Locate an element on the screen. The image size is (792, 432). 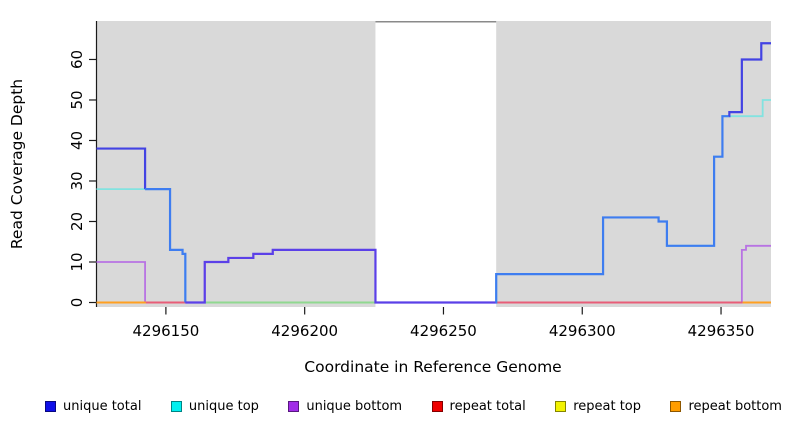
y-tick-label: 50 is located at coordinates (77, 99).